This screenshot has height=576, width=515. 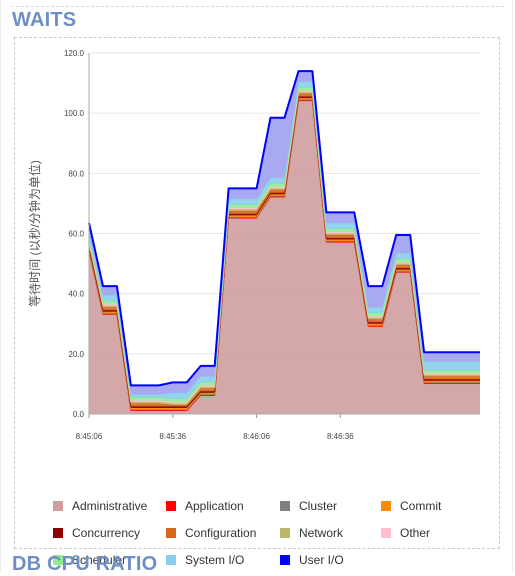 I want to click on legend-item-administrative: Administrative, so click(x=109, y=505).